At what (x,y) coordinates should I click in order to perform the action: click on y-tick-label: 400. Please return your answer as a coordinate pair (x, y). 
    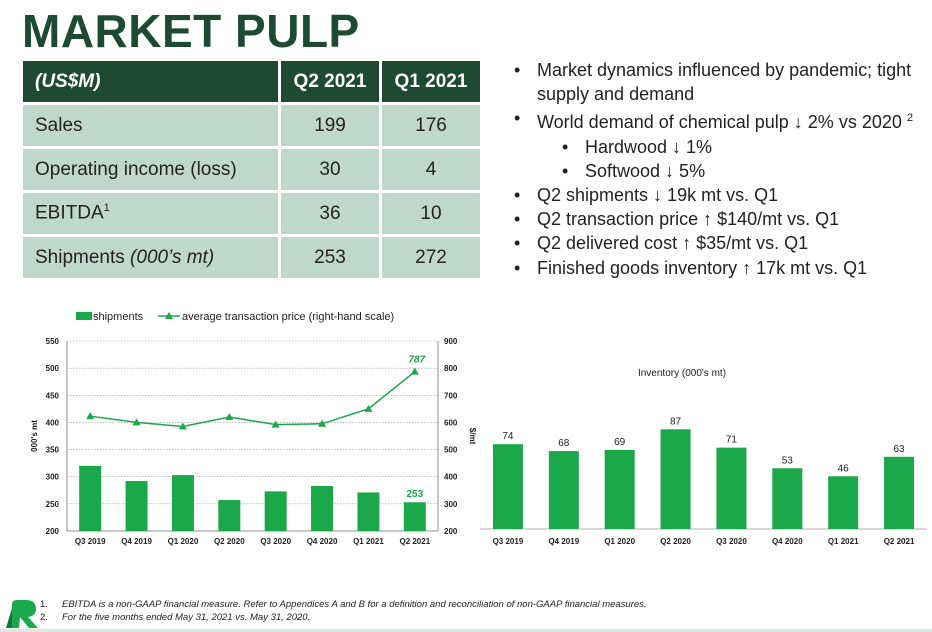
    Looking at the image, I should click on (53, 422).